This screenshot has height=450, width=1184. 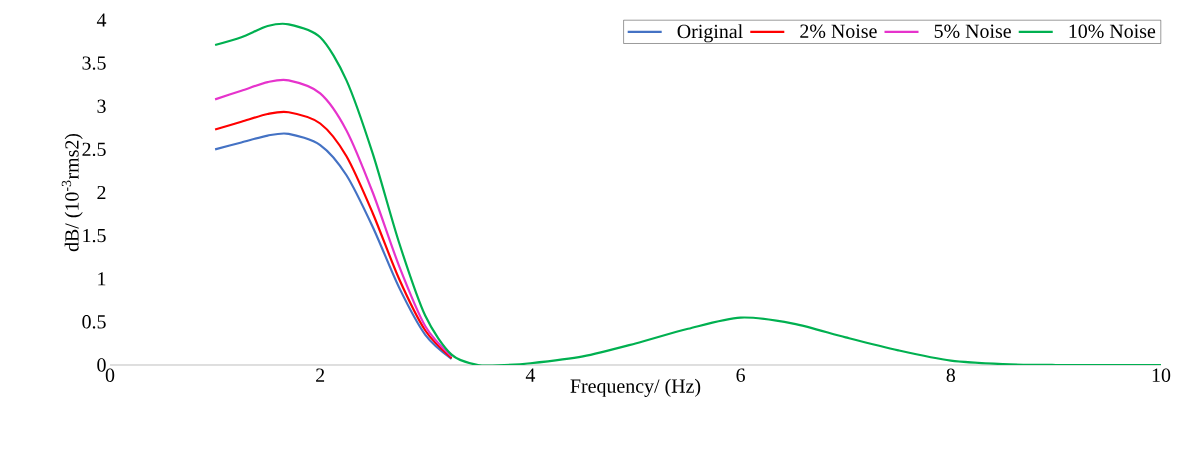 What do you see at coordinates (72, 192) in the screenshot?
I see `y-axis-title: dB/ (10$^{-3}$rms2)` at bounding box center [72, 192].